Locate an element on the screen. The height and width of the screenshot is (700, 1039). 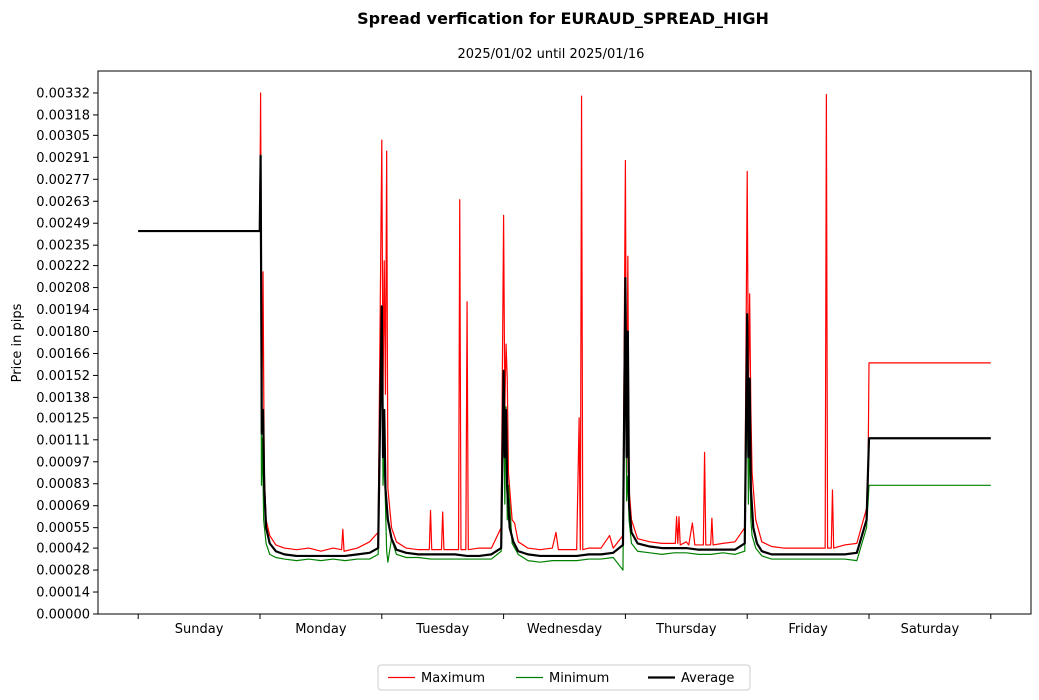
y-tick-label: 0.00097 is located at coordinates (63, 462).